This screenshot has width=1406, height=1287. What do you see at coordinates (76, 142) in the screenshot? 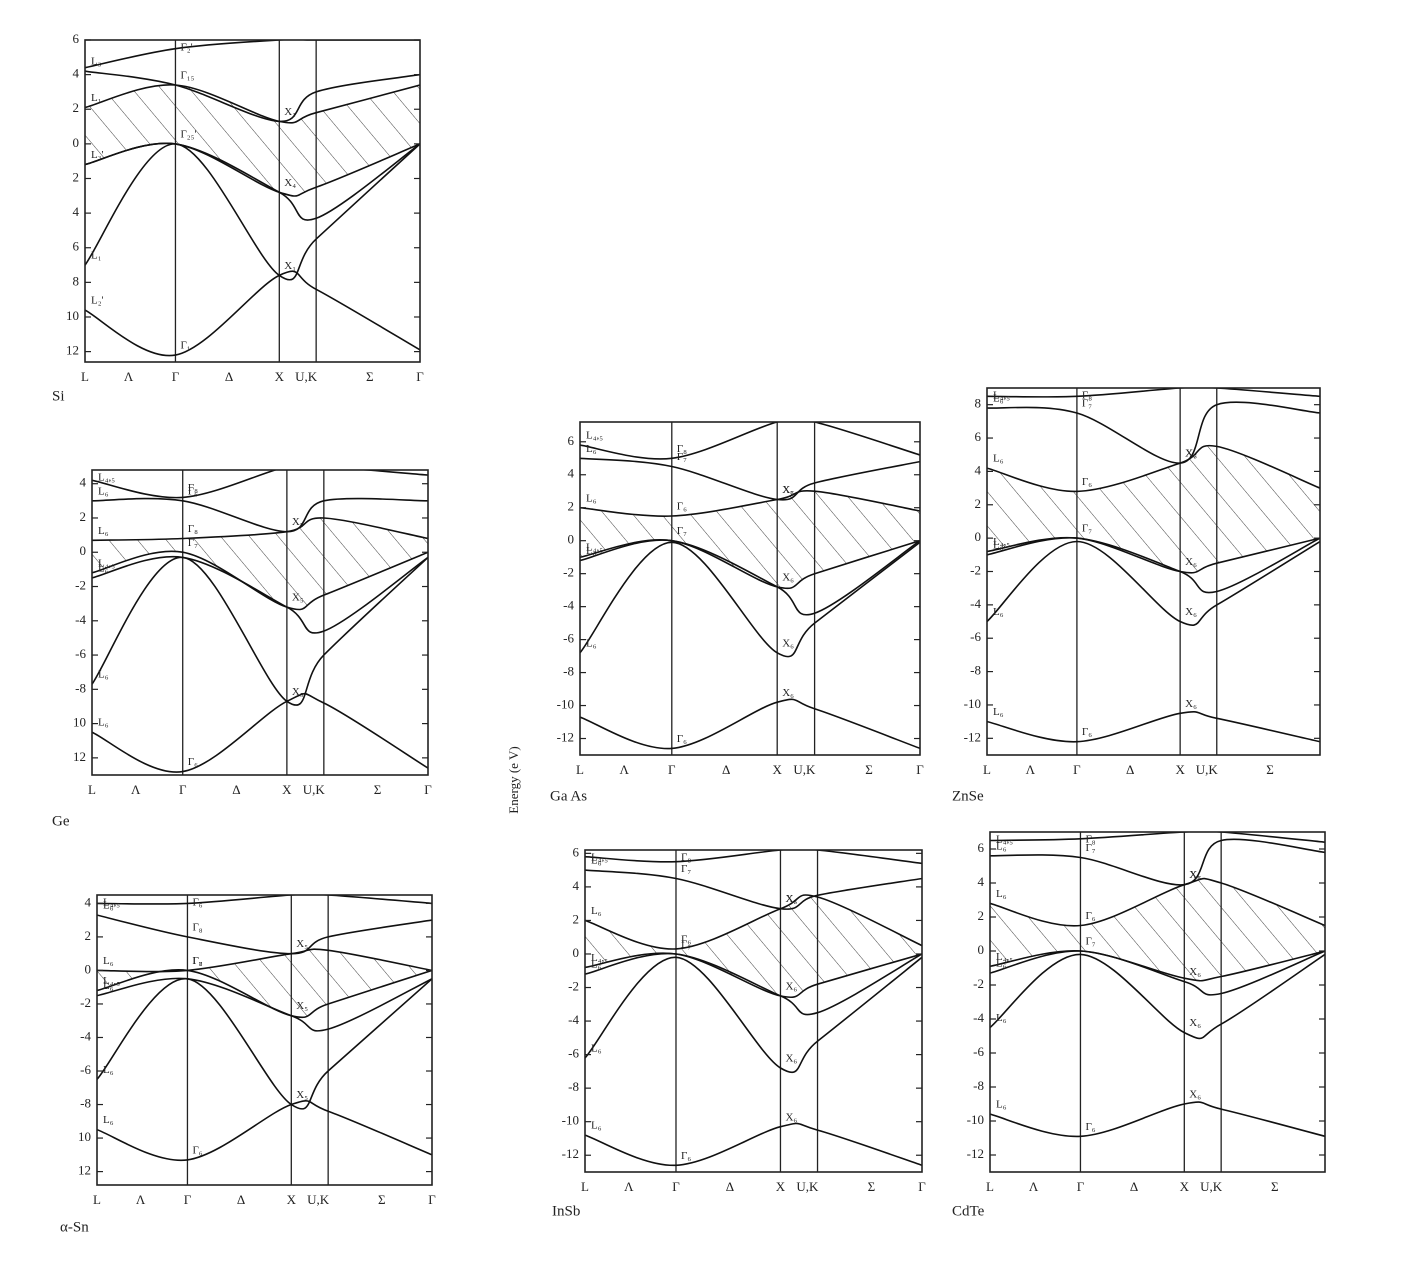
I see `y-tick-label: 0` at bounding box center [76, 142].